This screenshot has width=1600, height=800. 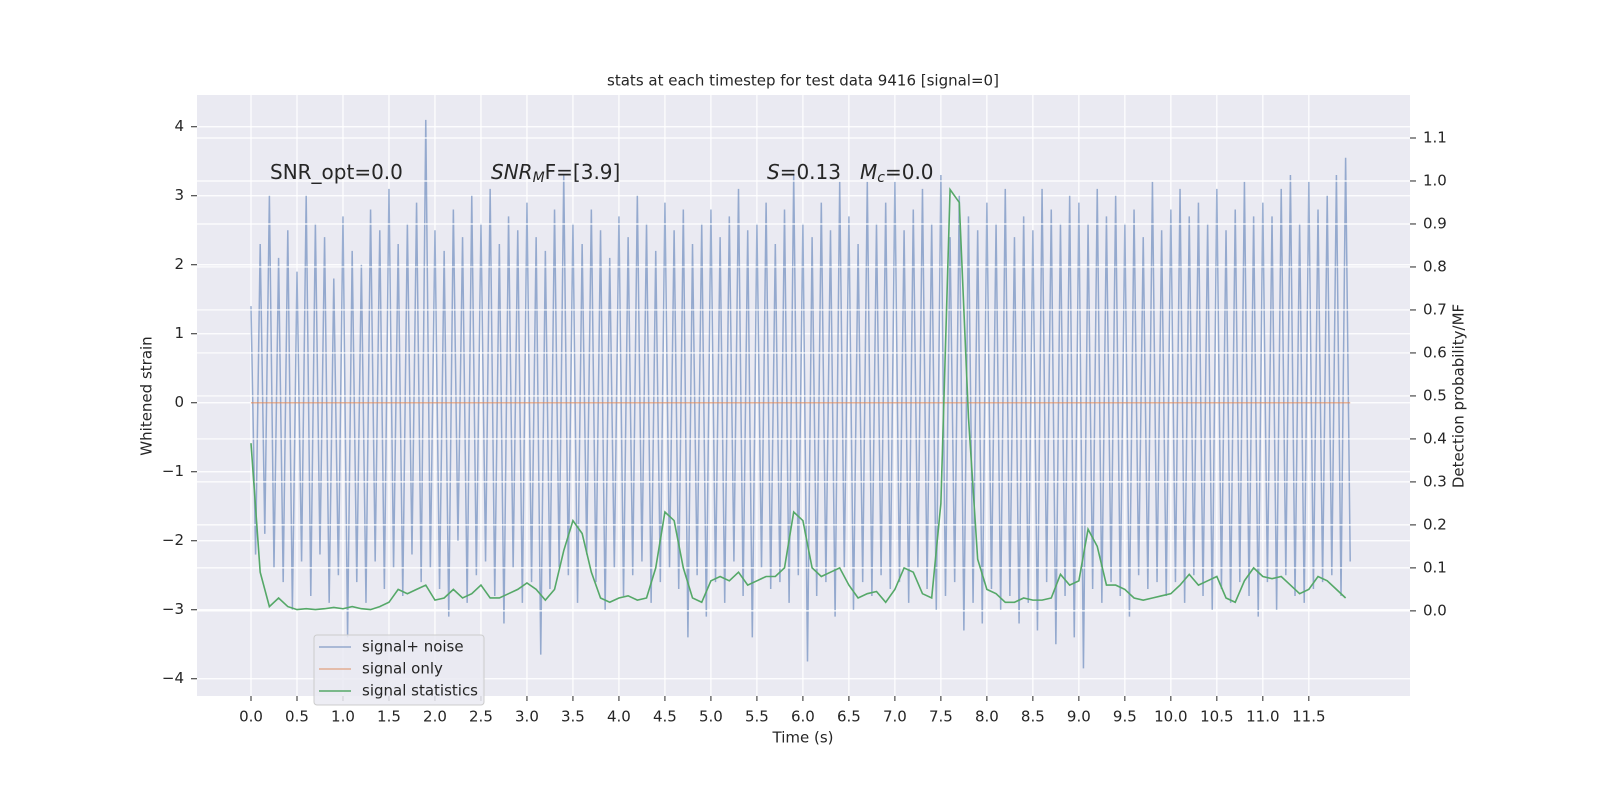 What do you see at coordinates (343, 717) in the screenshot?
I see `x-tick-label: 1.0` at bounding box center [343, 717].